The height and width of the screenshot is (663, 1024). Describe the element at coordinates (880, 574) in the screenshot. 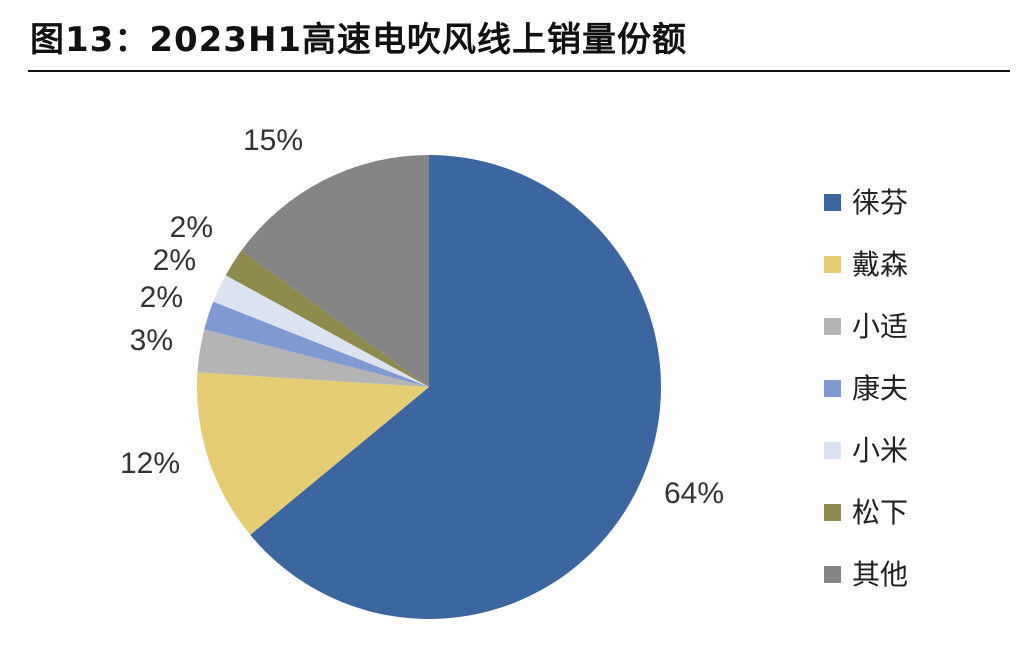

I see `legend-label-其他: 其他` at that location.